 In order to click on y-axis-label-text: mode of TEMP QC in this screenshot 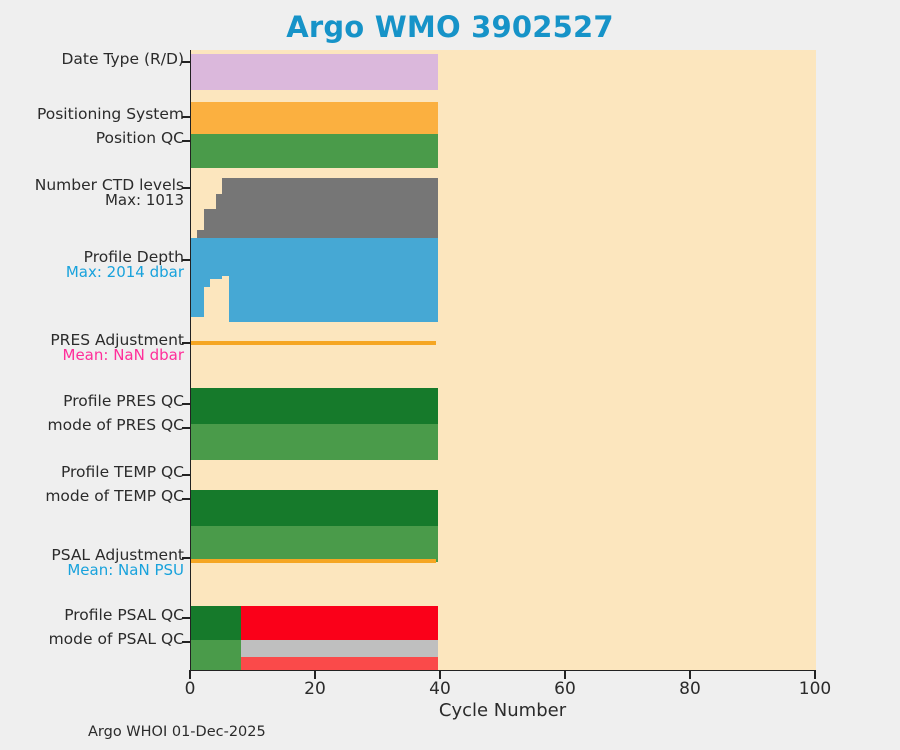, I will do `click(114, 496)`.